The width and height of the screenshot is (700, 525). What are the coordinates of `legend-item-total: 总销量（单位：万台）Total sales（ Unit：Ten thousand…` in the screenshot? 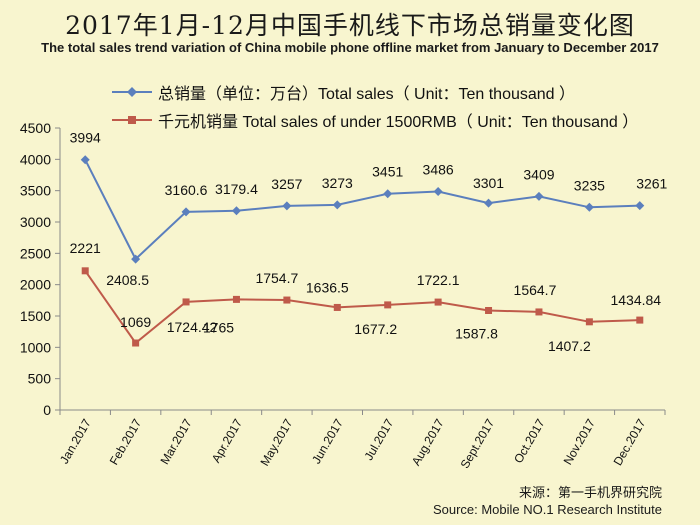 It's located at (375, 92).